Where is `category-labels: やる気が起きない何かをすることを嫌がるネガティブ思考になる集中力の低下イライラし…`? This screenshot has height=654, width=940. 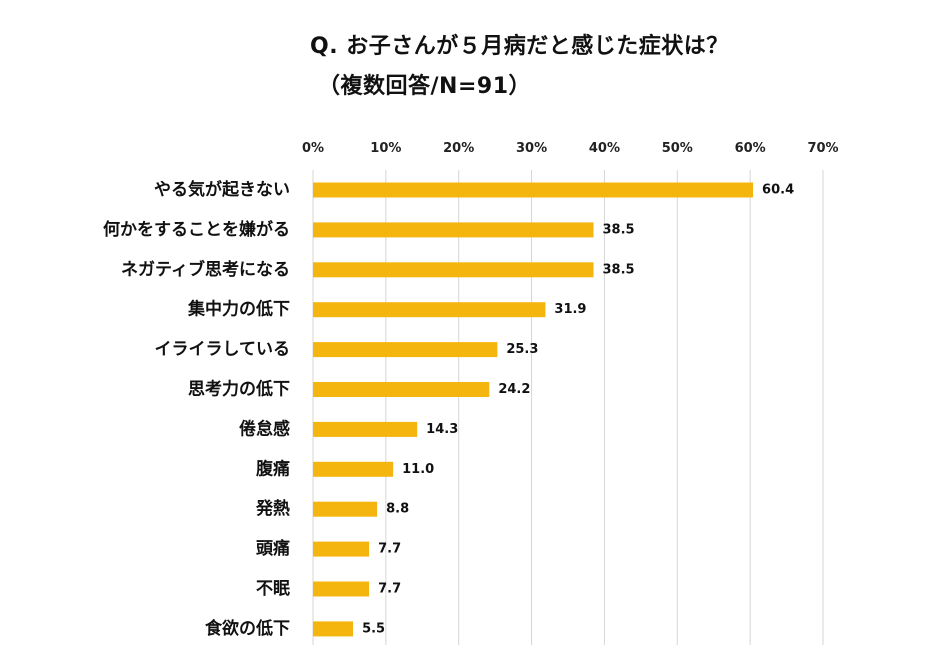
category-labels: やる気が起きない何かをすることを嫌がるネガティブ思考になる集中力の低下イライラし… is located at coordinates (196, 409).